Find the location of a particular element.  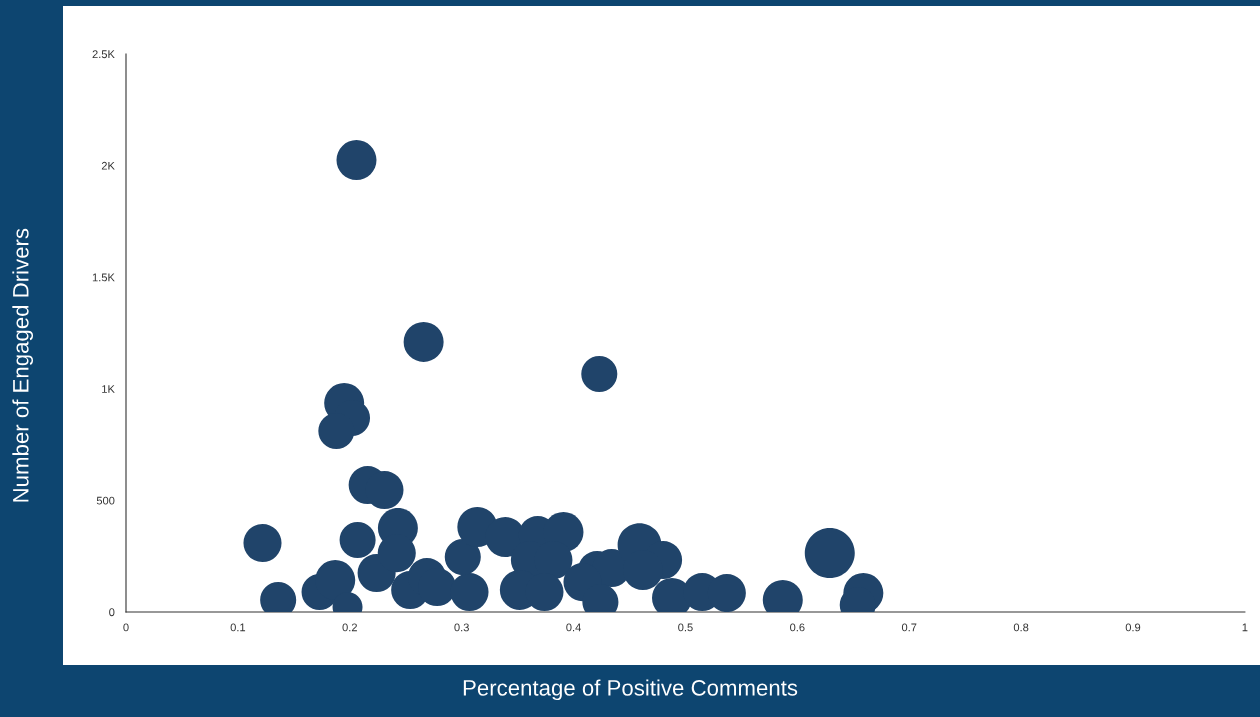

y-tick-label: 1.5K is located at coordinates (103, 277).